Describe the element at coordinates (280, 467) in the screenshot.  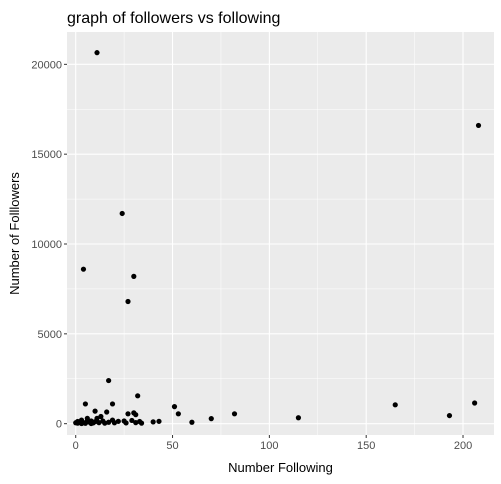
I see `x-axis-label: Number Following` at that location.